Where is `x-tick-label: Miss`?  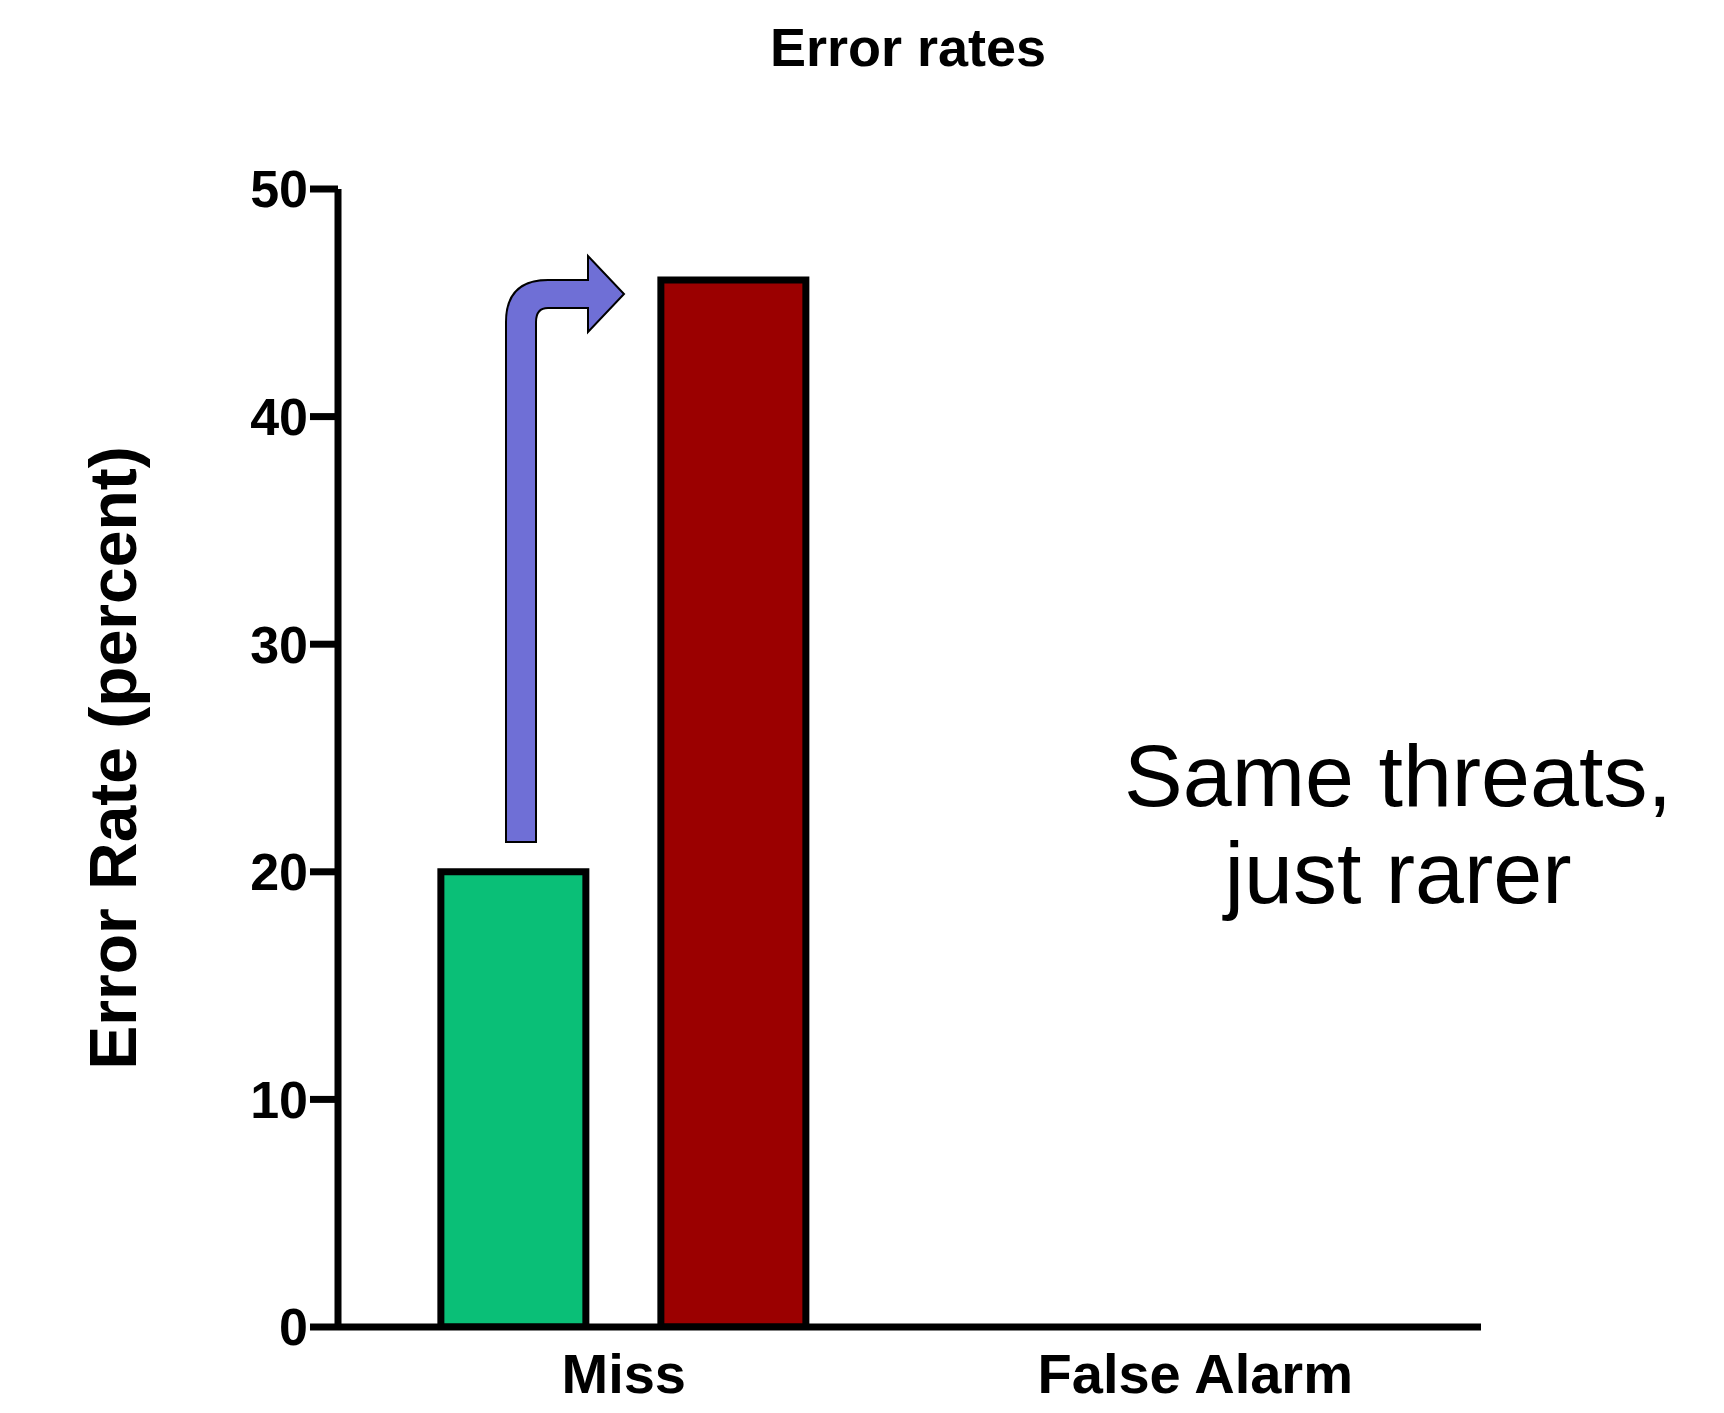 x-tick-label: Miss is located at coordinates (623, 1373).